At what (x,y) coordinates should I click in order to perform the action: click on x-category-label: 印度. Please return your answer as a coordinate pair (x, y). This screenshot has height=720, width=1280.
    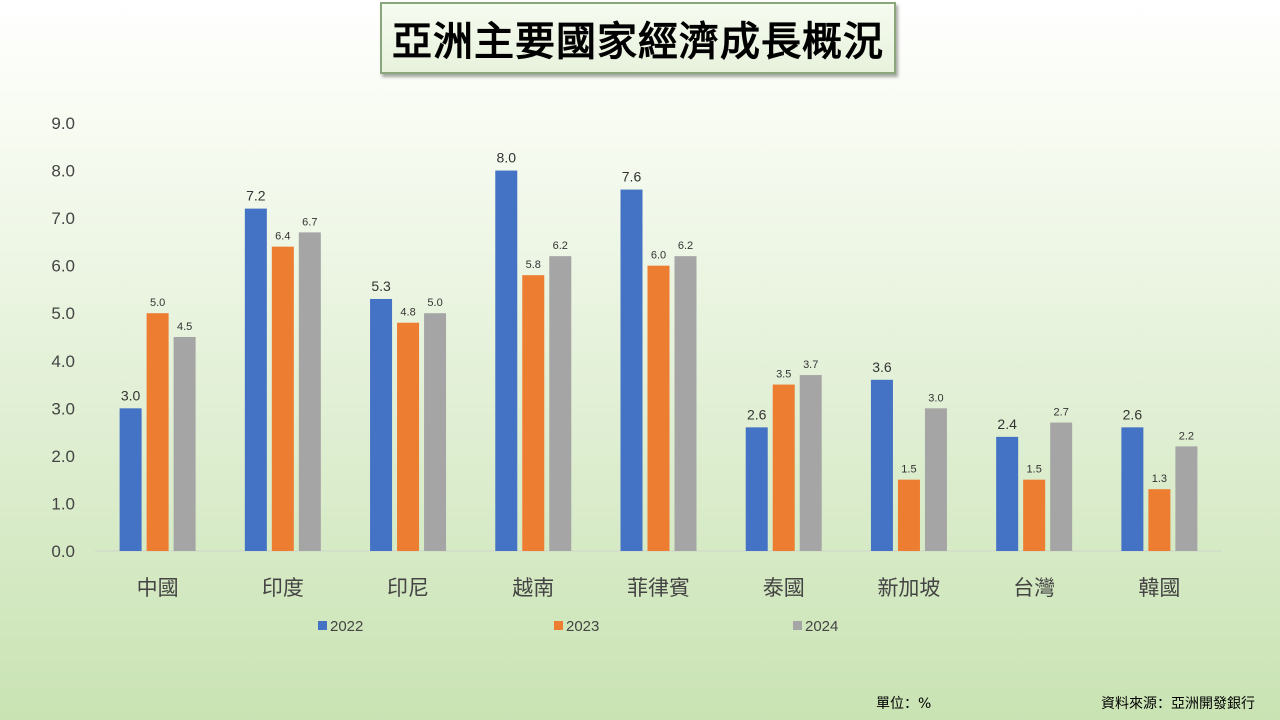
    Looking at the image, I should click on (283, 588).